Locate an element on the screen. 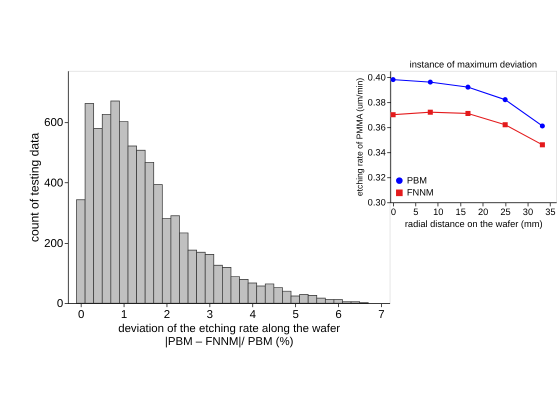 The height and width of the screenshot is (405, 557). x-tick-label: 10 is located at coordinates (438, 211).